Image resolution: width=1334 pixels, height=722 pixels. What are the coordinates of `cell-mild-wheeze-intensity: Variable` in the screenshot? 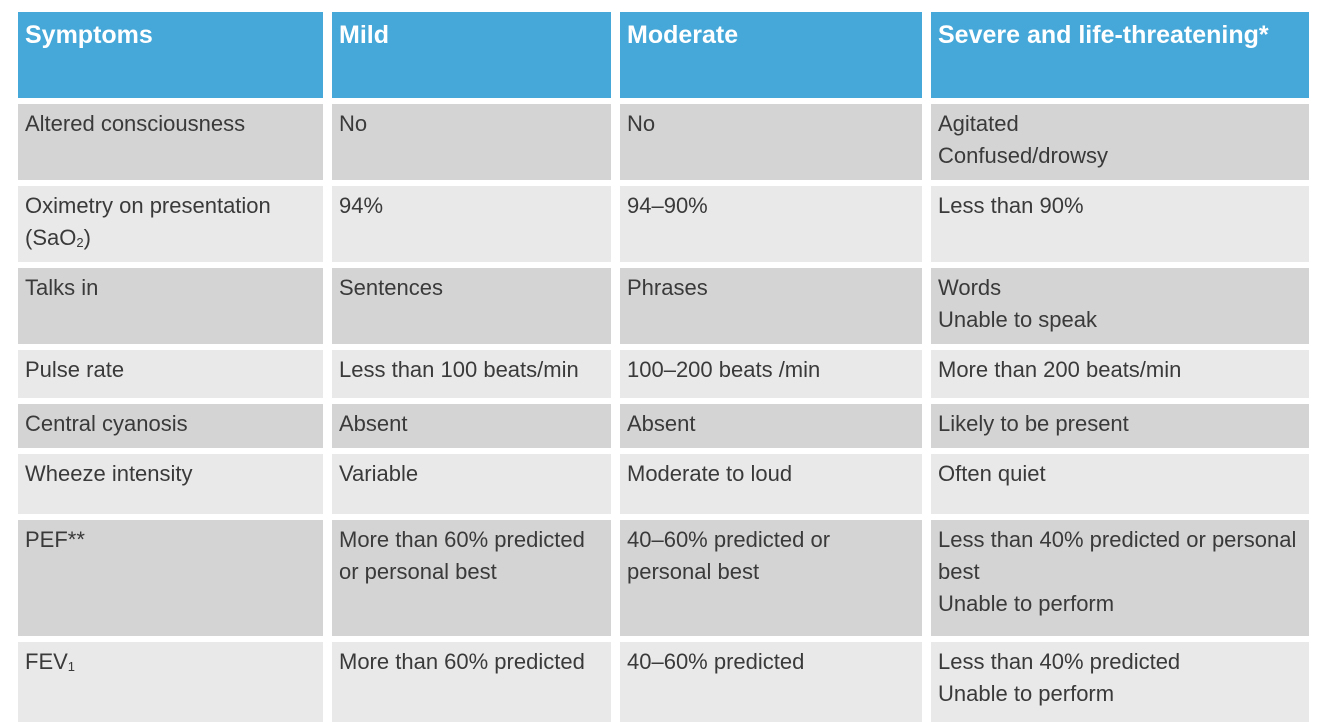 It's located at (471, 484).